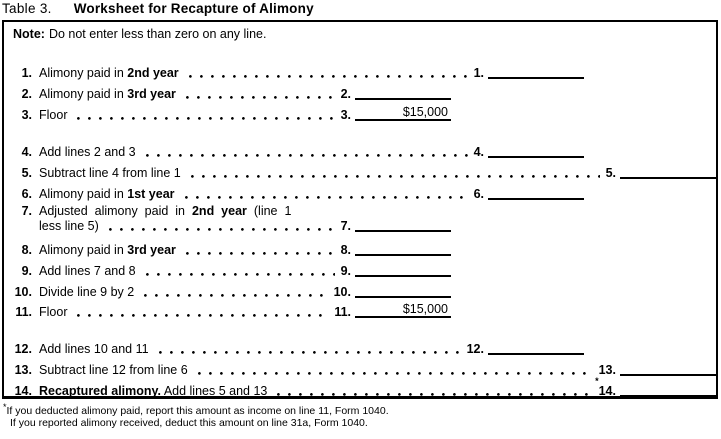  What do you see at coordinates (228, 310) in the screenshot?
I see `worksheet-row-11: 11. Floor 11. $15,000` at bounding box center [228, 310].